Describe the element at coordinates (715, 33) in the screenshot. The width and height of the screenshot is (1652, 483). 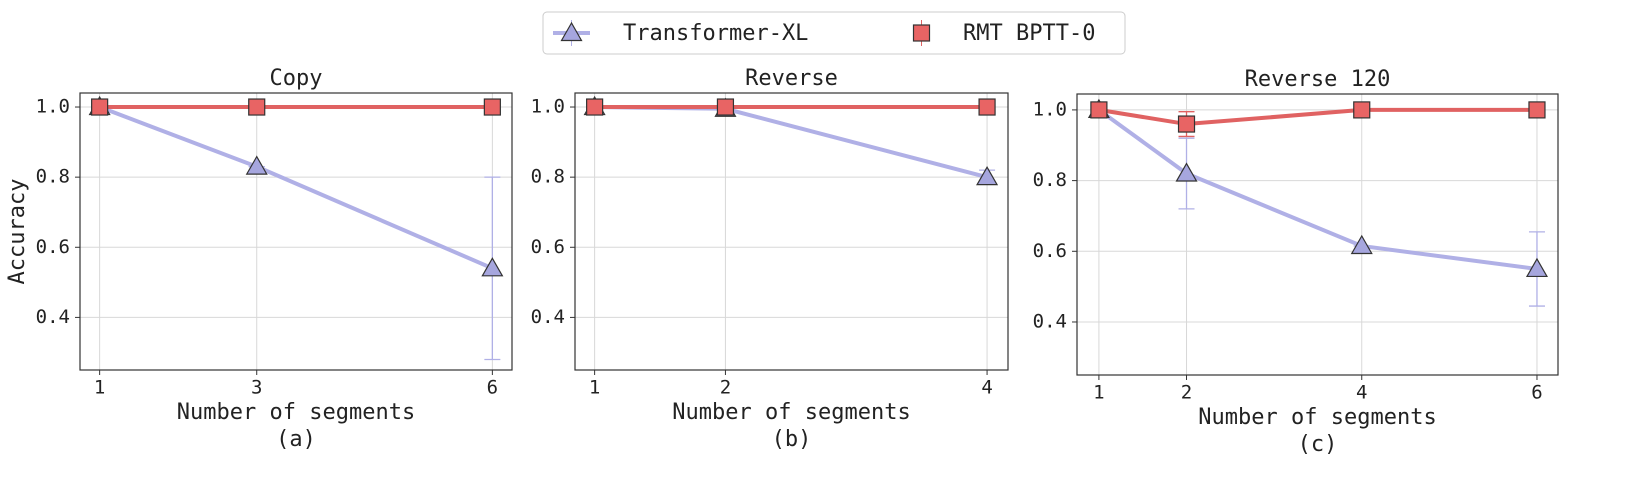
I see `legend-label: Transformer-XL` at that location.